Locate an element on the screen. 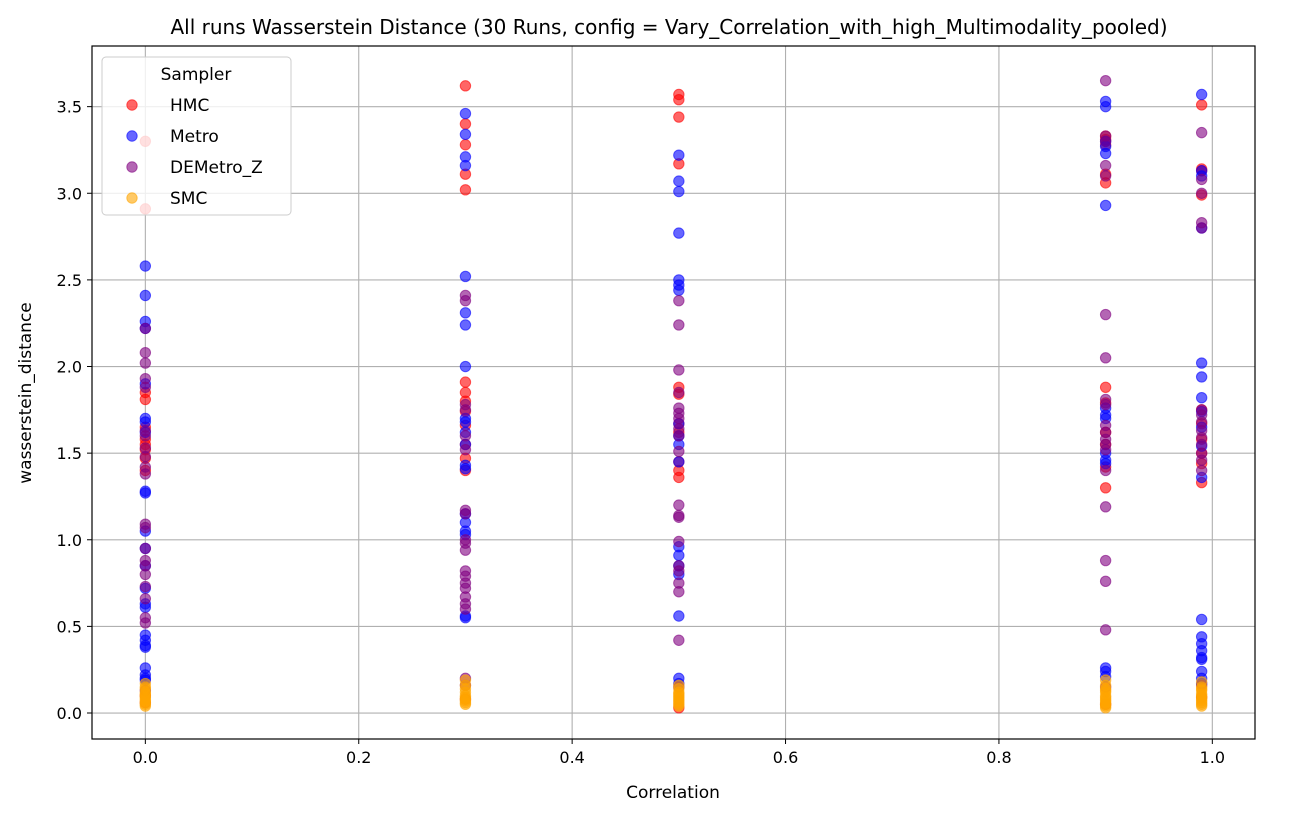 The width and height of the screenshot is (1312, 817). x-tick-label: 0.8 is located at coordinates (998, 757).